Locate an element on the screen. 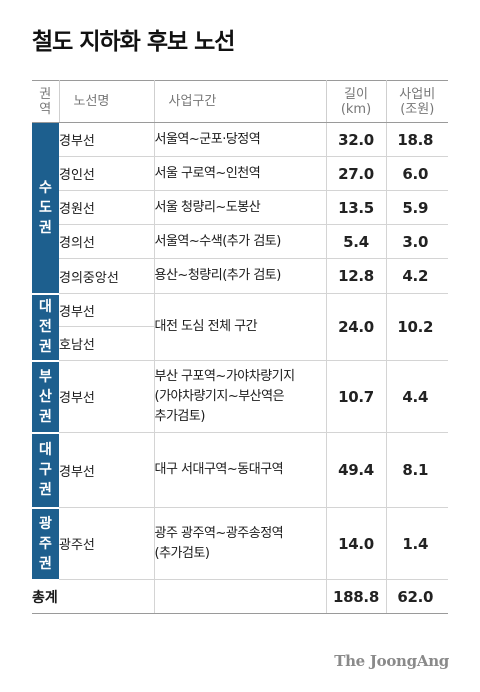  cost-value: 3.0 is located at coordinates (417, 241).